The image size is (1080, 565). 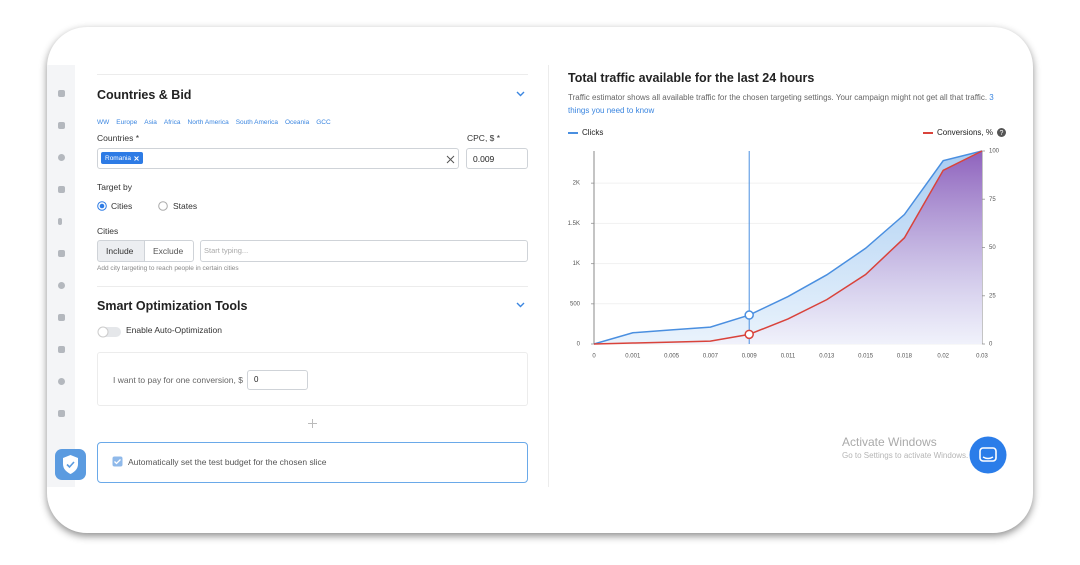 I want to click on conversion-input, so click(x=277, y=380).